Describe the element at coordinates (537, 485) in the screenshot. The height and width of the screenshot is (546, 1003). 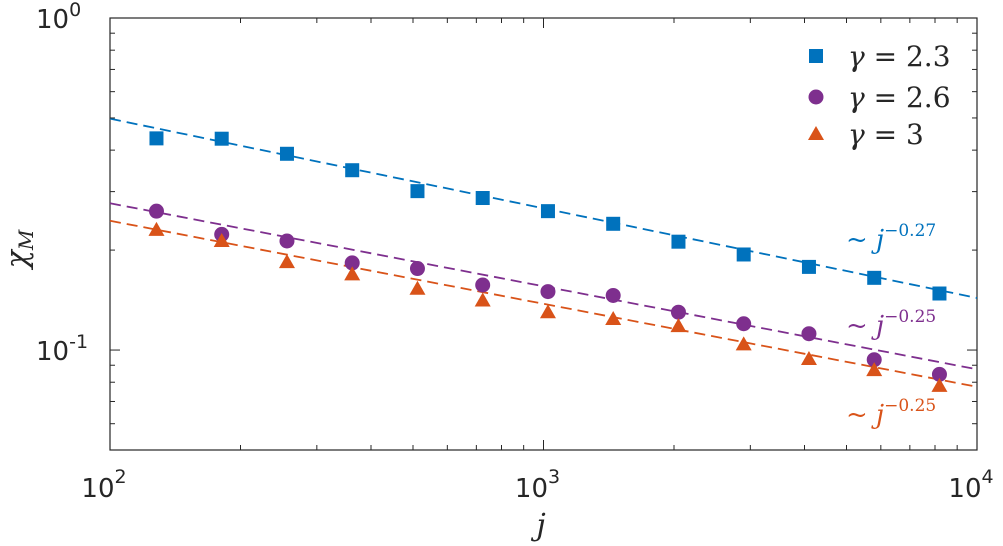
I see `x-tick-label: 10³` at that location.